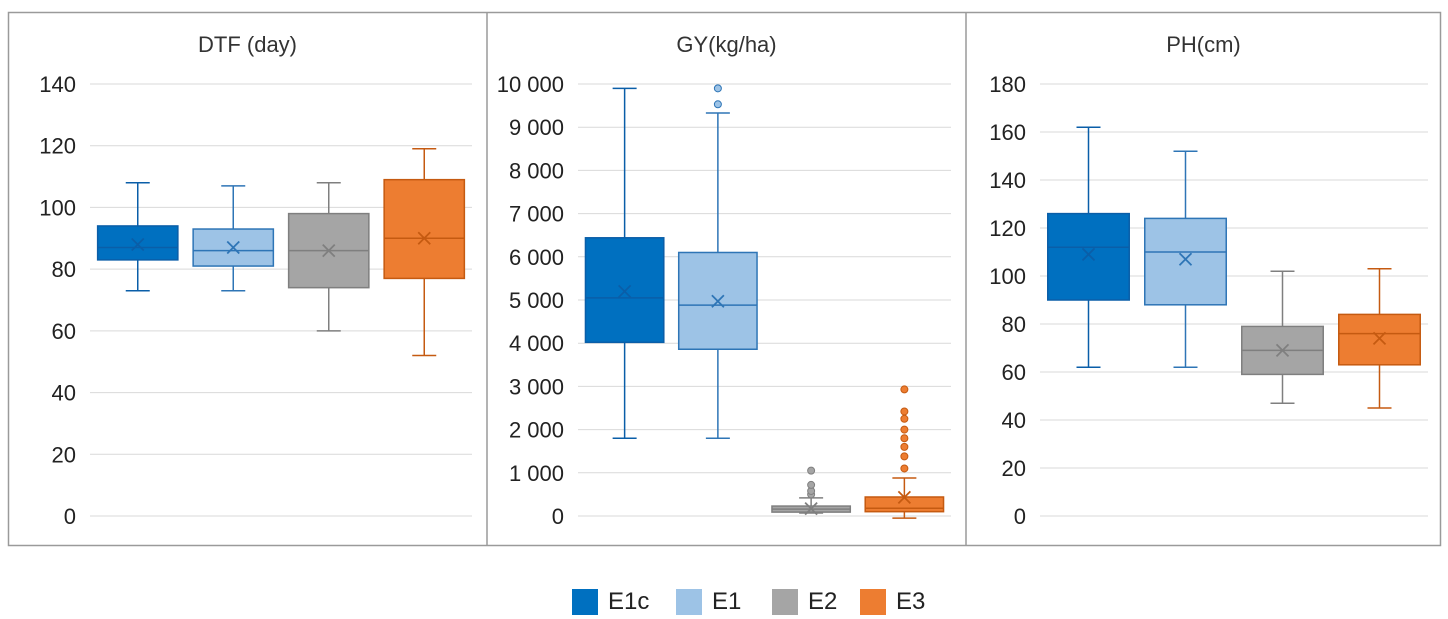 The width and height of the screenshot is (1448, 619). Describe the element at coordinates (536, 300) in the screenshot. I see `y-tick-label: 5 000` at that location.